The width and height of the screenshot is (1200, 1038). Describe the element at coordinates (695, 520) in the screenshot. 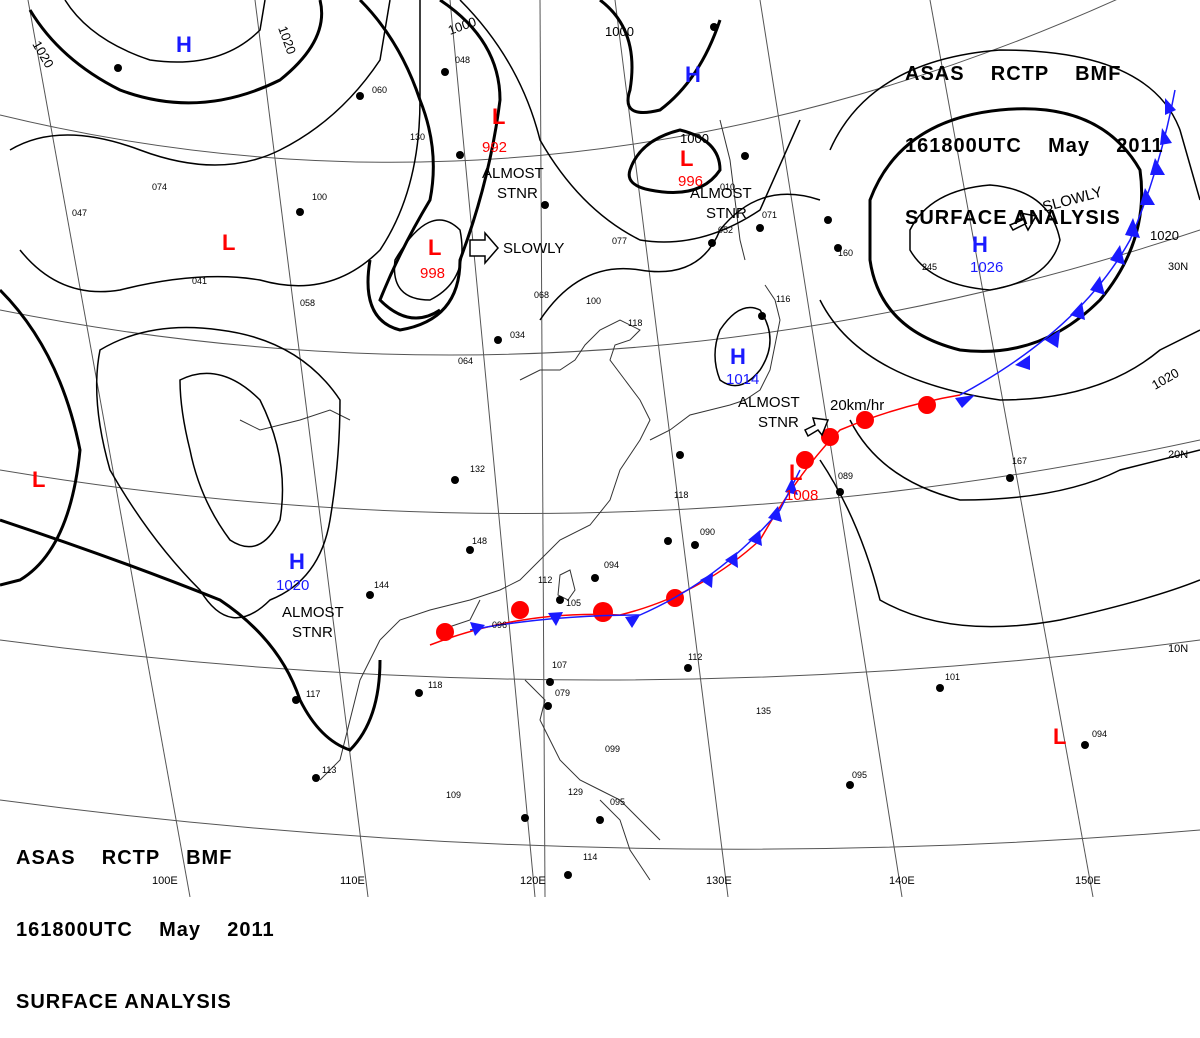

I see `warm-front` at that location.